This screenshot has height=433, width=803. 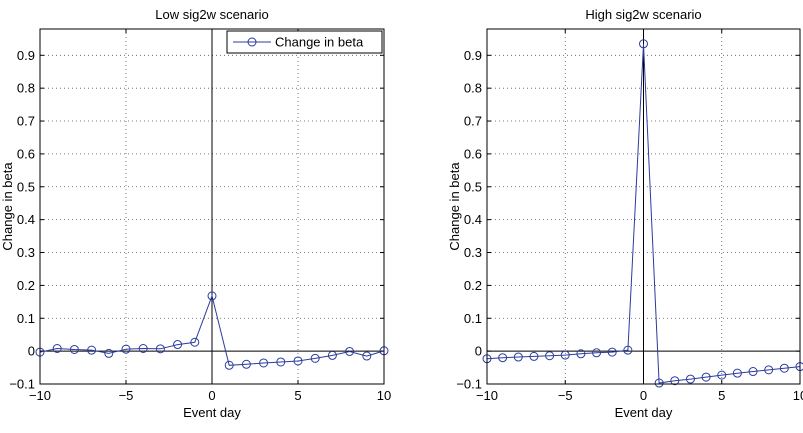 What do you see at coordinates (643, 14) in the screenshot?
I see `chart-title: High sig2w scenario` at bounding box center [643, 14].